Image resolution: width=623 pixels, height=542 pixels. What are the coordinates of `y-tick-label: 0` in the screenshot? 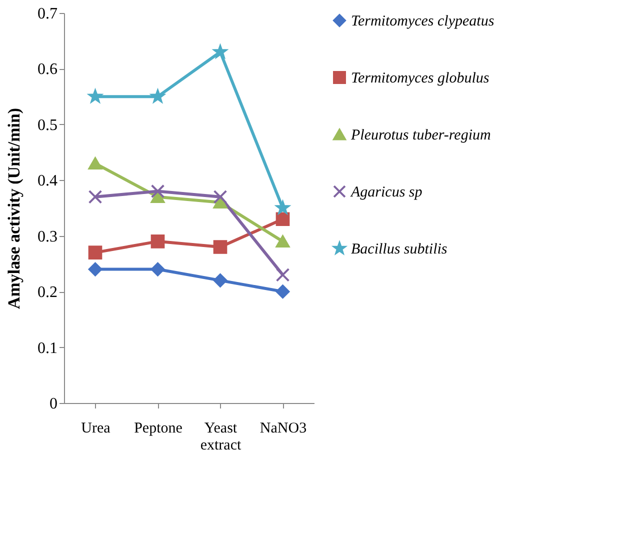 It's located at (54, 404).